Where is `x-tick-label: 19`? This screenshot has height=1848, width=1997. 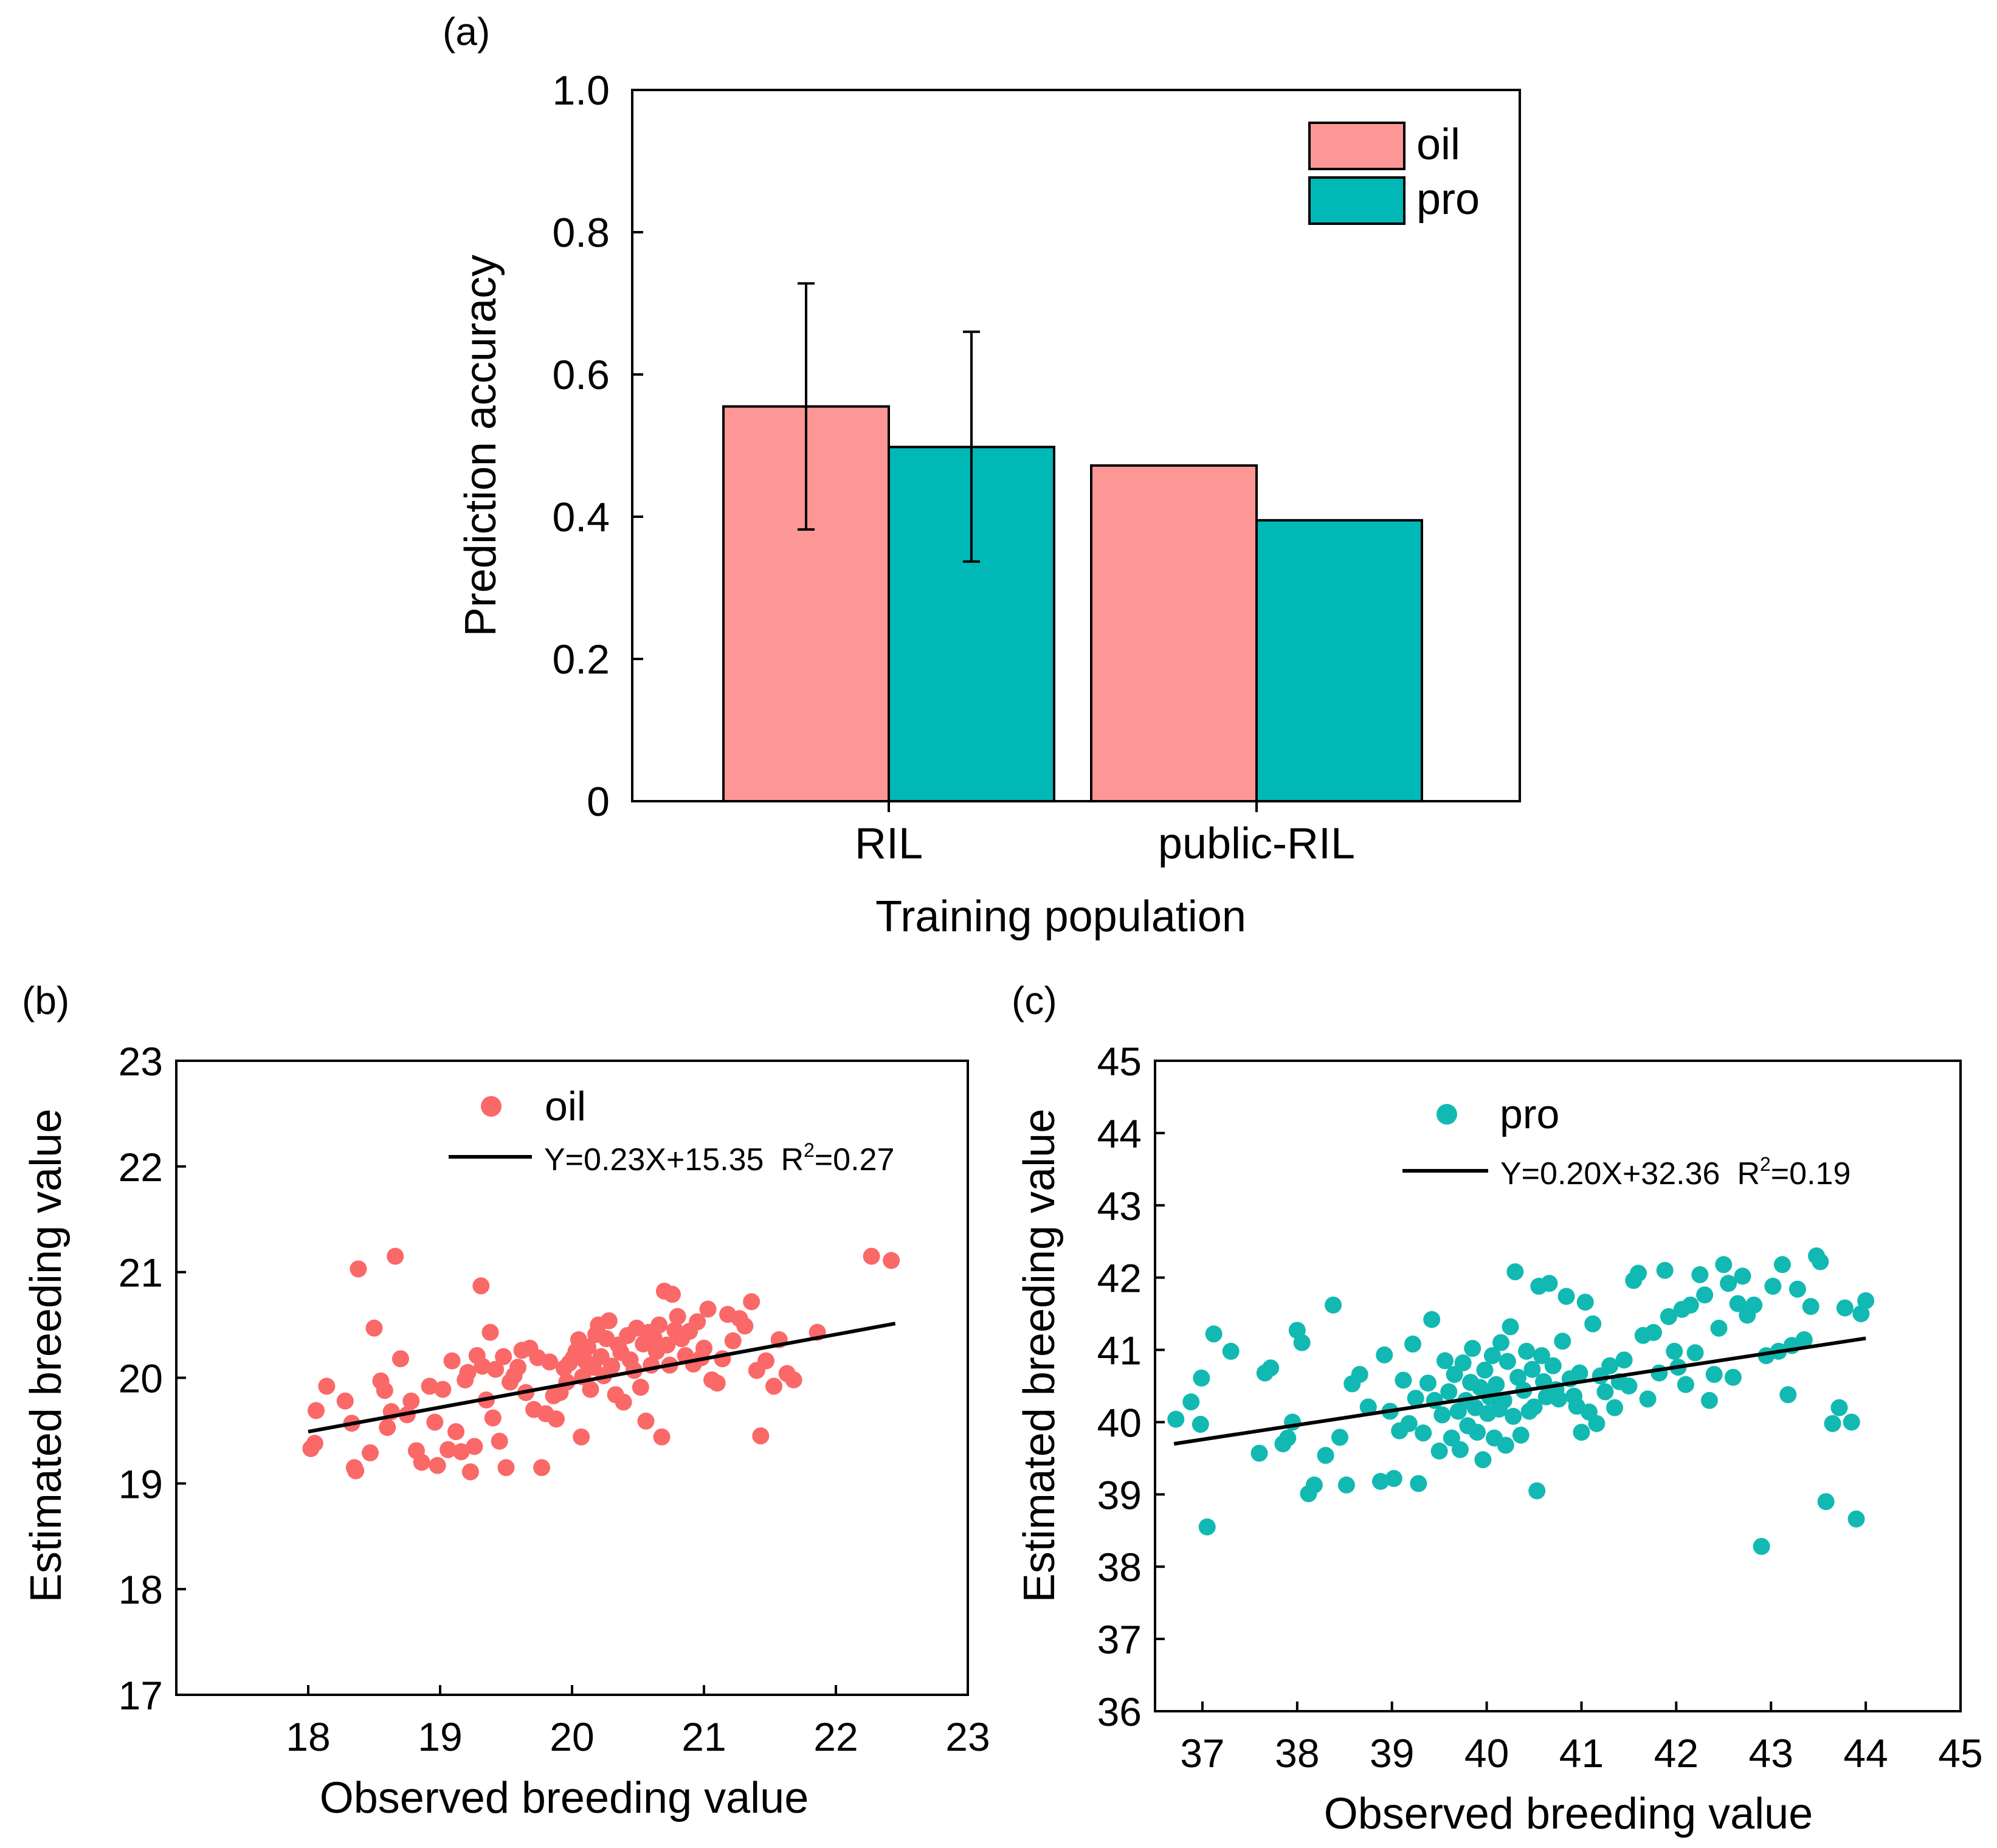
x-tick-label: 19 is located at coordinates (440, 1736).